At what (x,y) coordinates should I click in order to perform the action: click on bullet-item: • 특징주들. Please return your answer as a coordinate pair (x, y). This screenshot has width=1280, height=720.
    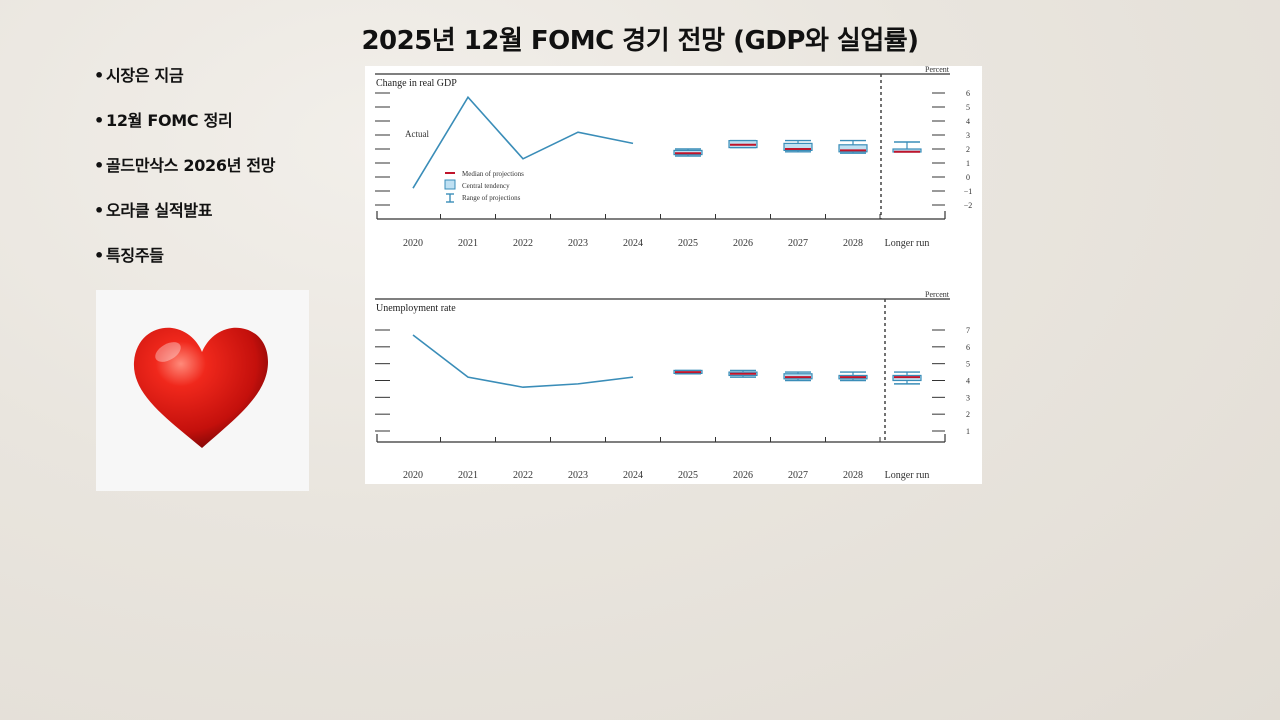
    Looking at the image, I should click on (129, 255).